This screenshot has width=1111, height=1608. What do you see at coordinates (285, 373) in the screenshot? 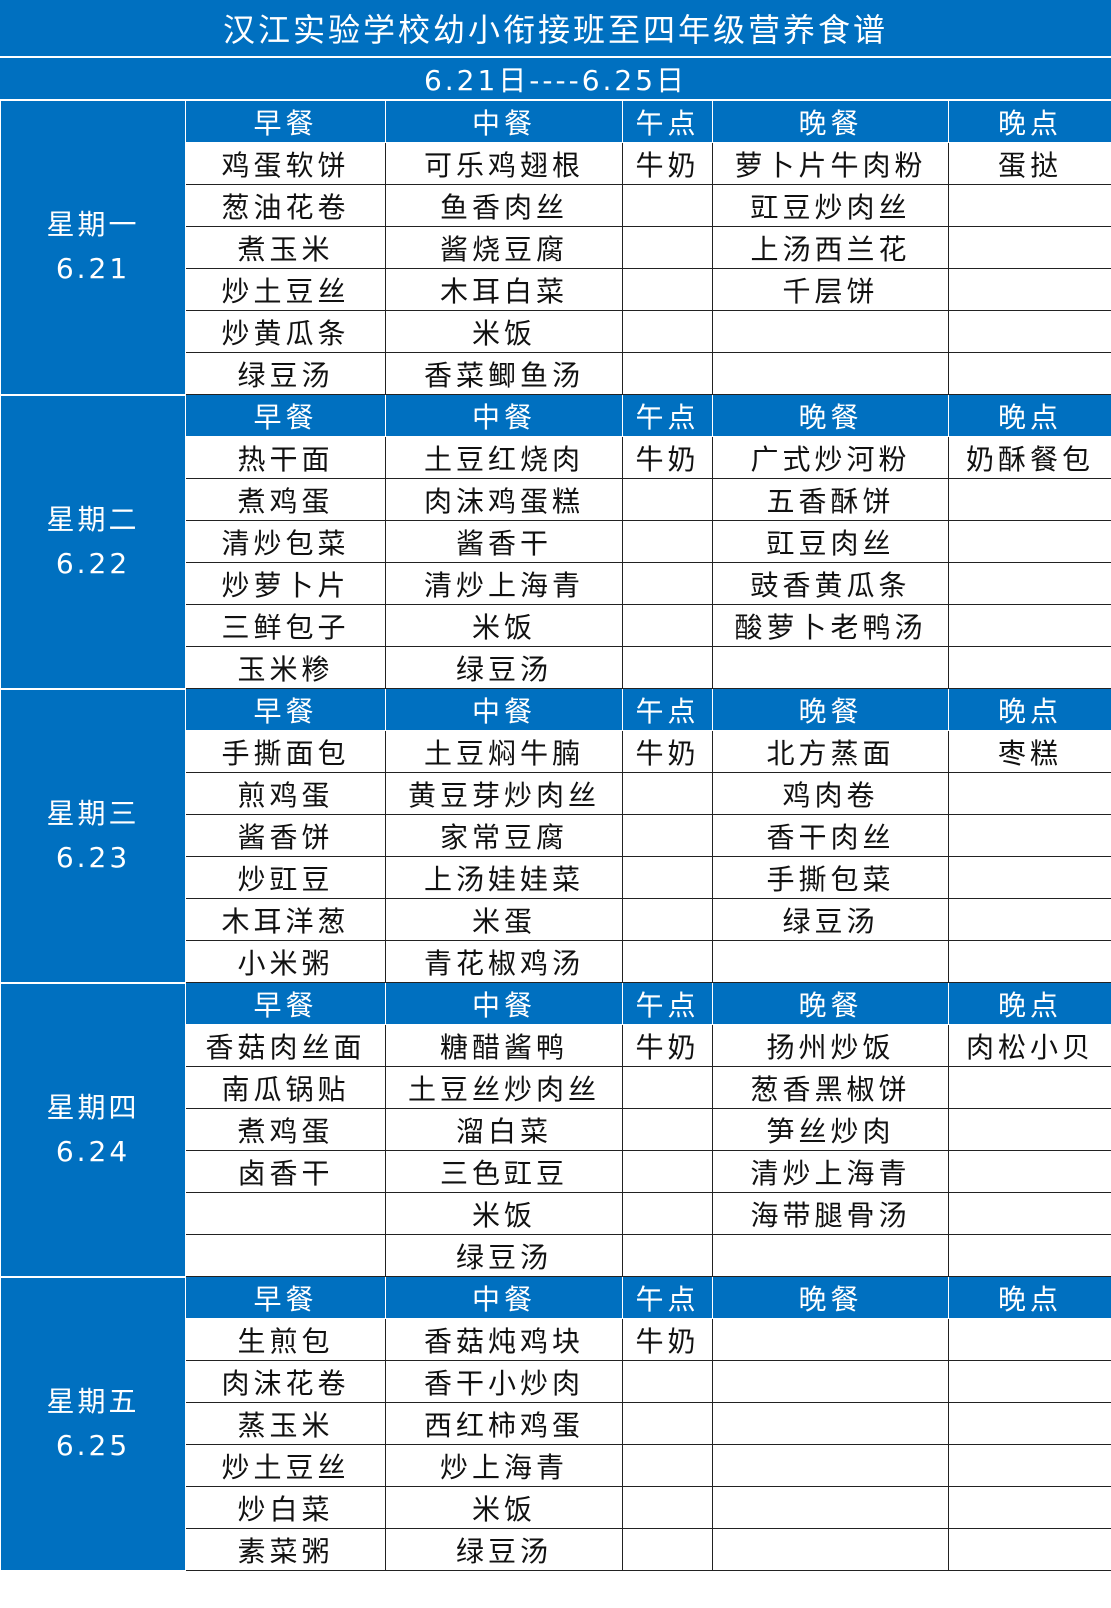
I see `menu-cell-breakfast: 绿豆汤` at bounding box center [285, 373].